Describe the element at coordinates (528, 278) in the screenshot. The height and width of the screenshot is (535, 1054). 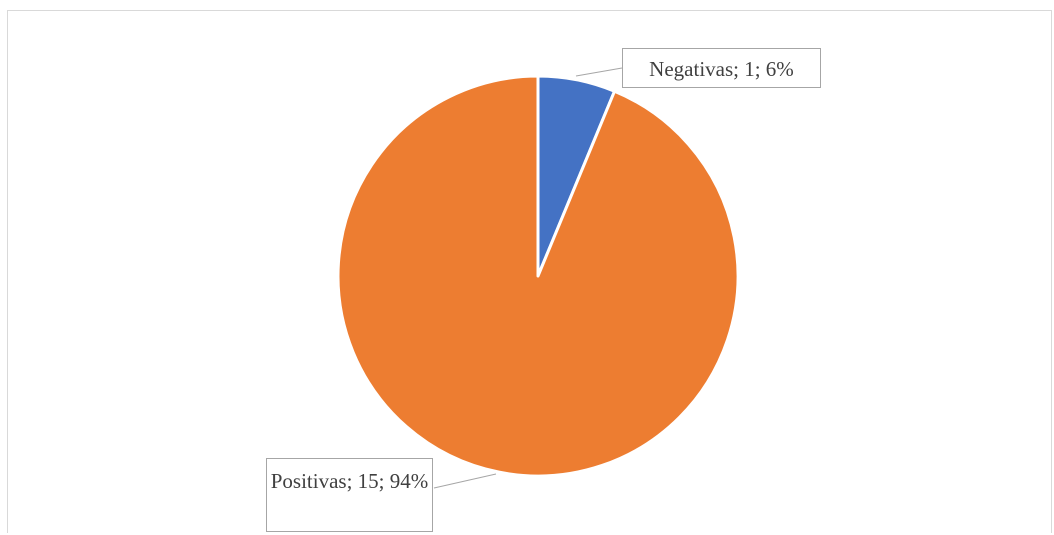
I see `leader-lines` at that location.